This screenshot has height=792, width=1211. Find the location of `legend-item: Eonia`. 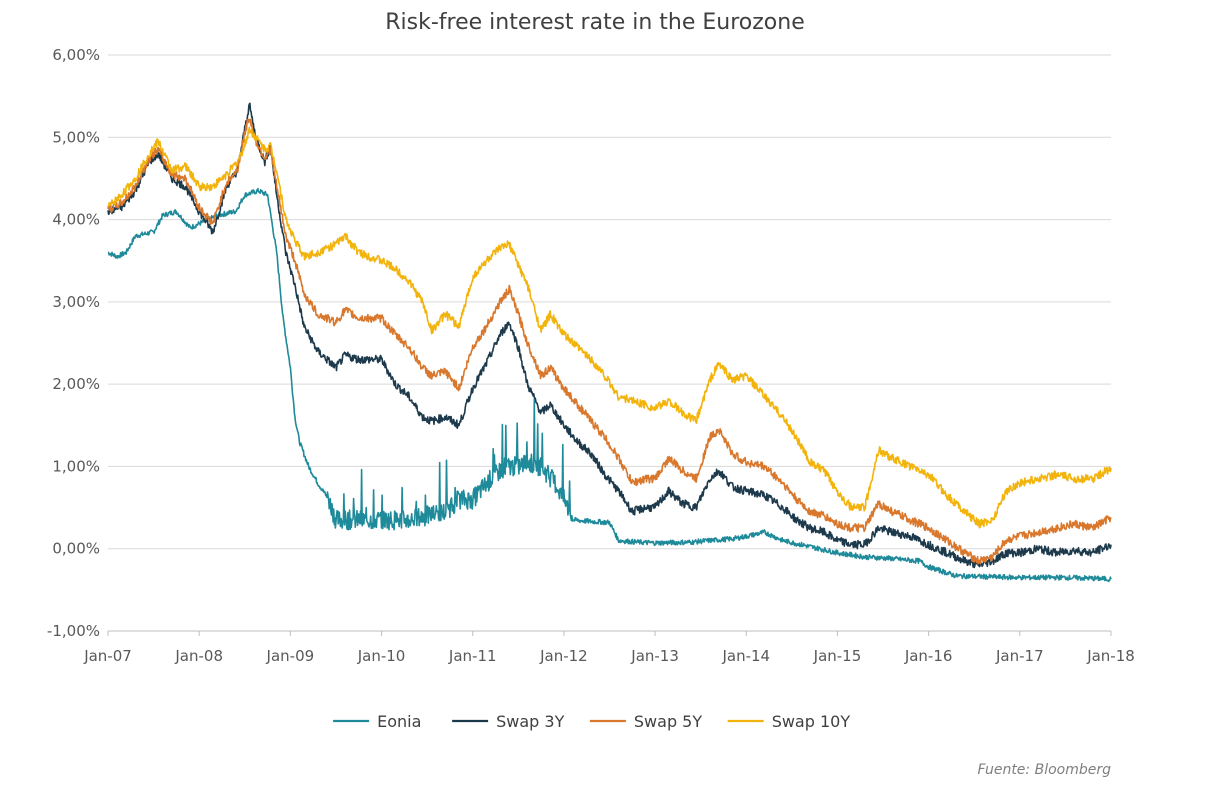

legend-item: Eonia is located at coordinates (377, 721).